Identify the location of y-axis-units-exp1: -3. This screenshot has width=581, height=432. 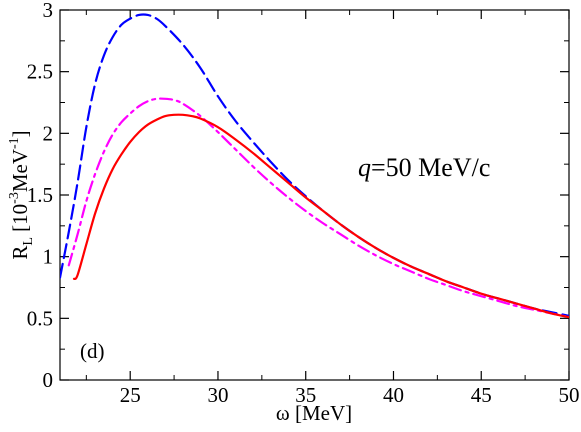
(14, 198).